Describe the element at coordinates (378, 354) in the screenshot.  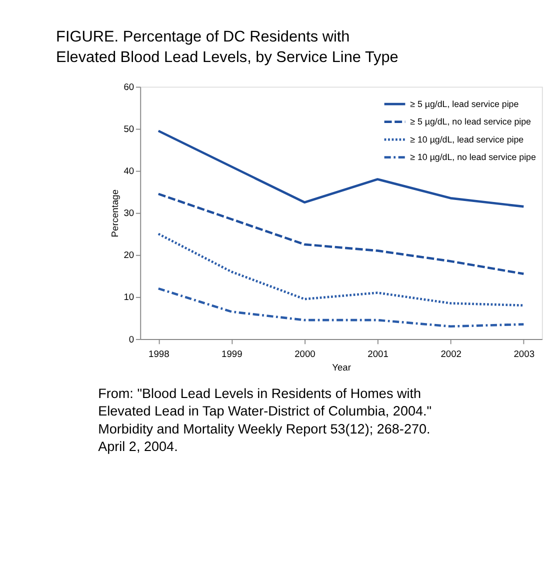
I see `x-tick-label: 2001` at that location.